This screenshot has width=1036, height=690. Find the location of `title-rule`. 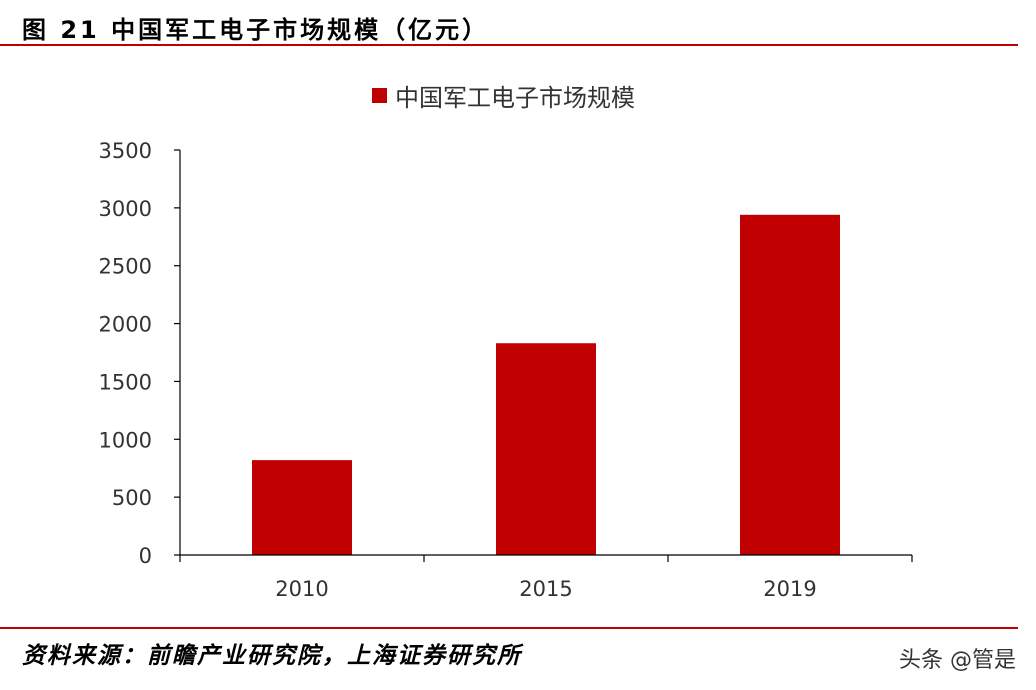

title-rule is located at coordinates (509, 45).